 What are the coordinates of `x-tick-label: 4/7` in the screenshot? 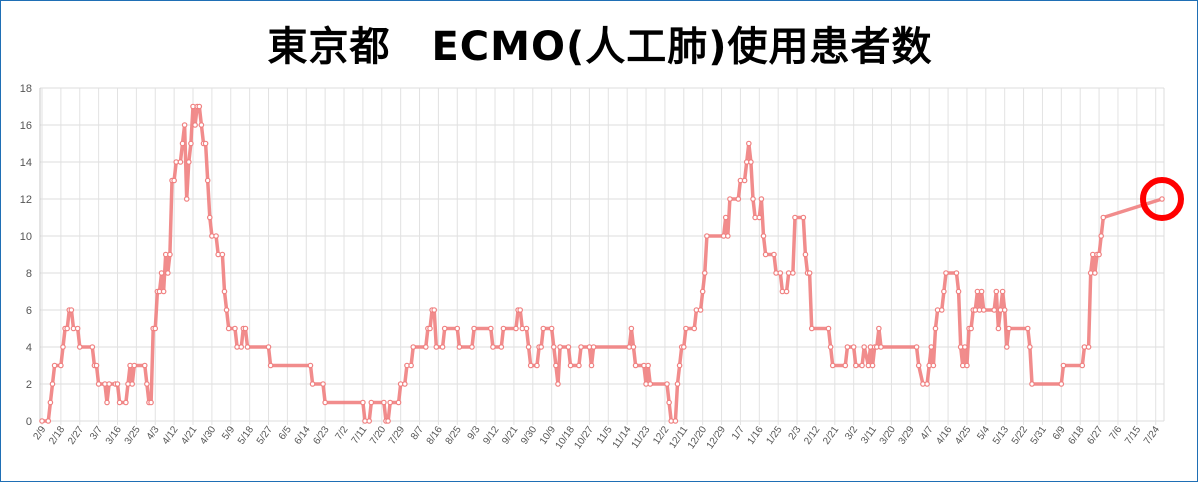 It's located at (927, 433).